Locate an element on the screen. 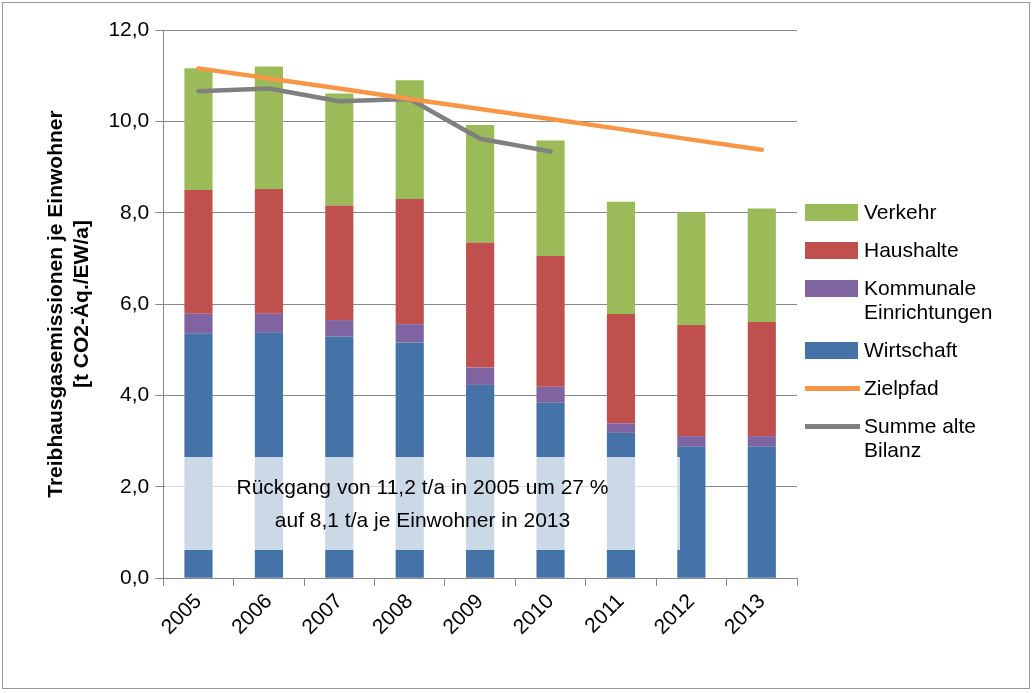 The image size is (1034, 693). note-box: Rückgang von 11,2 t/a in 2005 um 27 % auf 8,1 t/a je Einwohner in 2013 is located at coordinates (422, 503).